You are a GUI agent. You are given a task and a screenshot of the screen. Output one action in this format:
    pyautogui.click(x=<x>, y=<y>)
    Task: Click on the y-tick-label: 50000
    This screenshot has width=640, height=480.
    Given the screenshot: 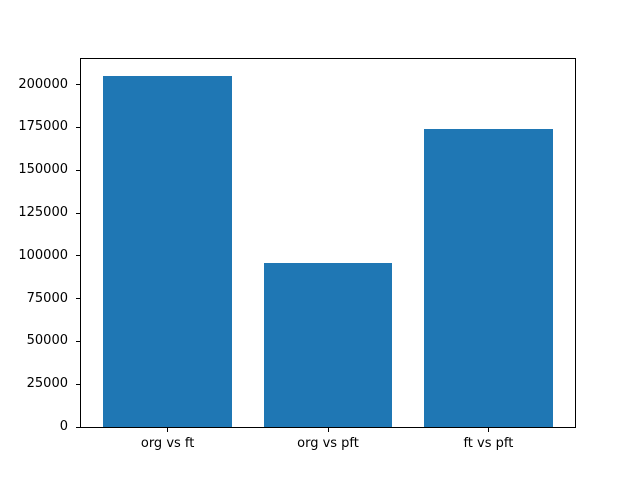 What is the action you would take?
    pyautogui.click(x=47, y=341)
    